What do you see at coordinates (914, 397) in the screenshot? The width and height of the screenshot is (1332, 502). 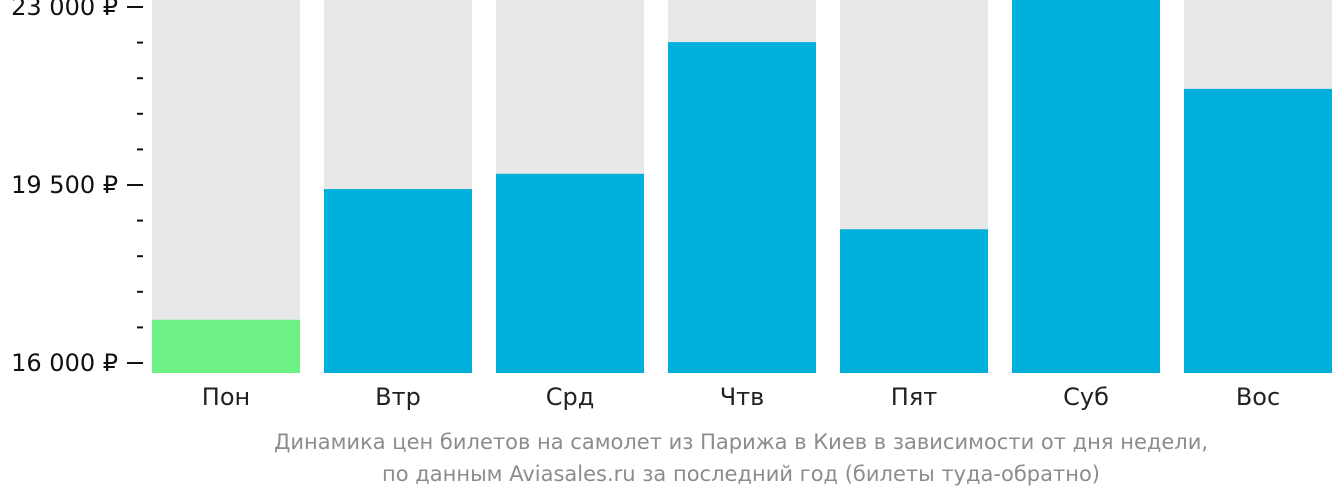 I see `x-category-label: Пят` at bounding box center [914, 397].